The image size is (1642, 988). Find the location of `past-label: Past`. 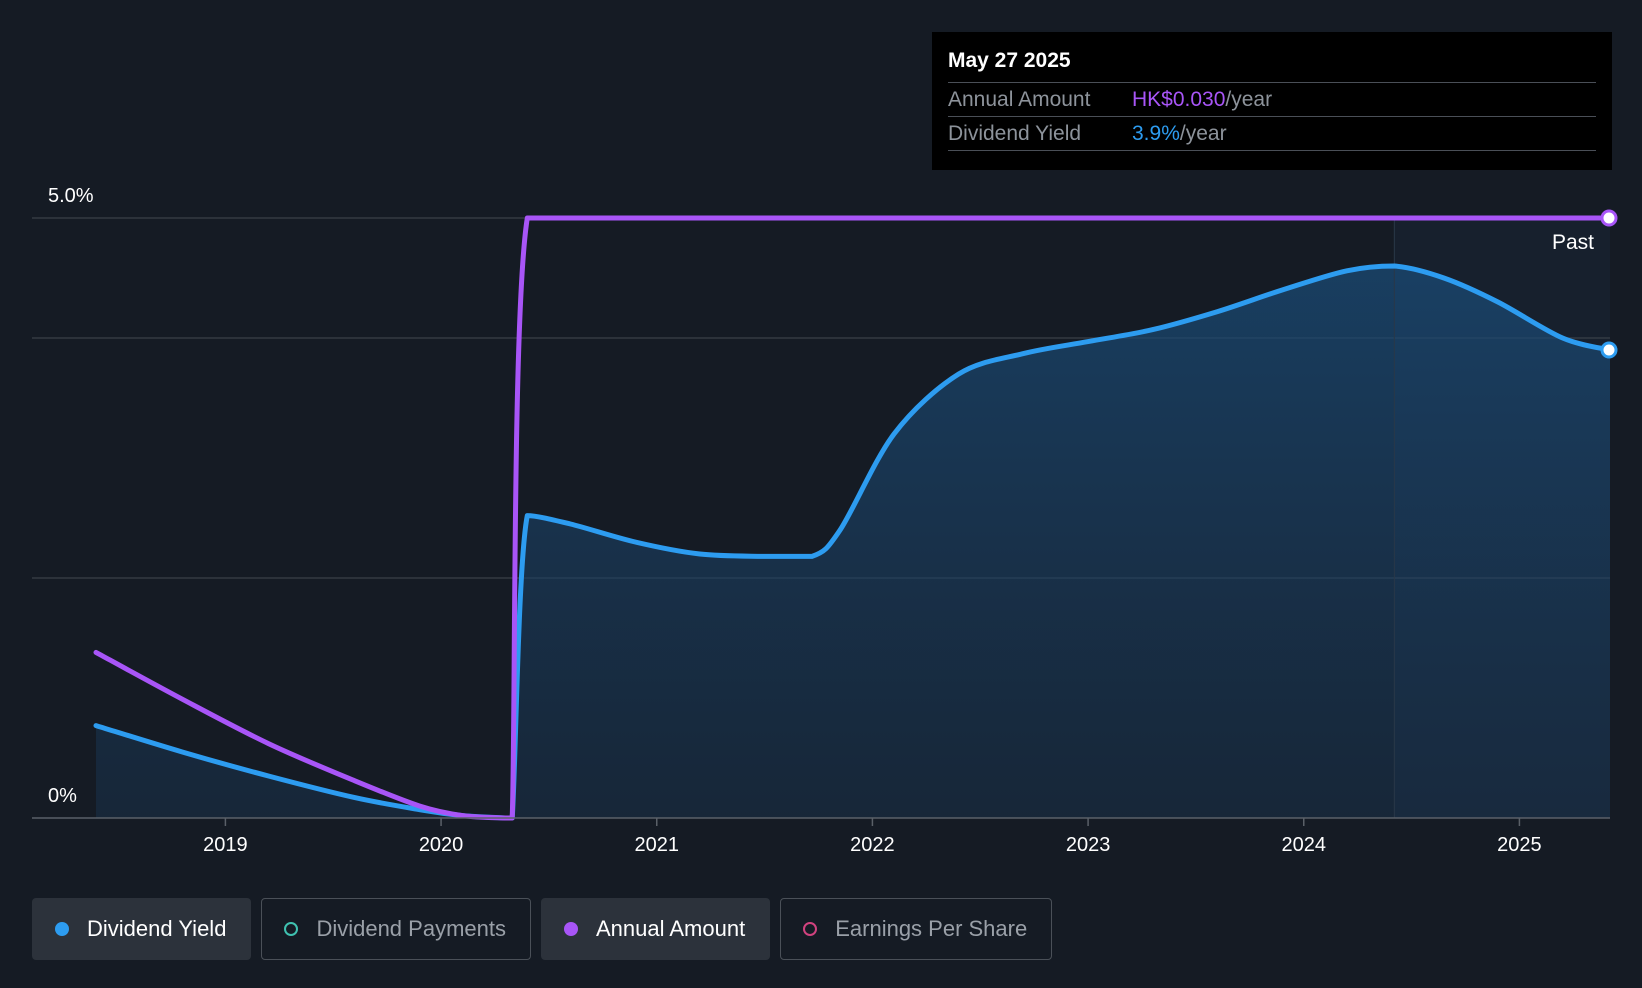

past-label: Past is located at coordinates (1573, 242).